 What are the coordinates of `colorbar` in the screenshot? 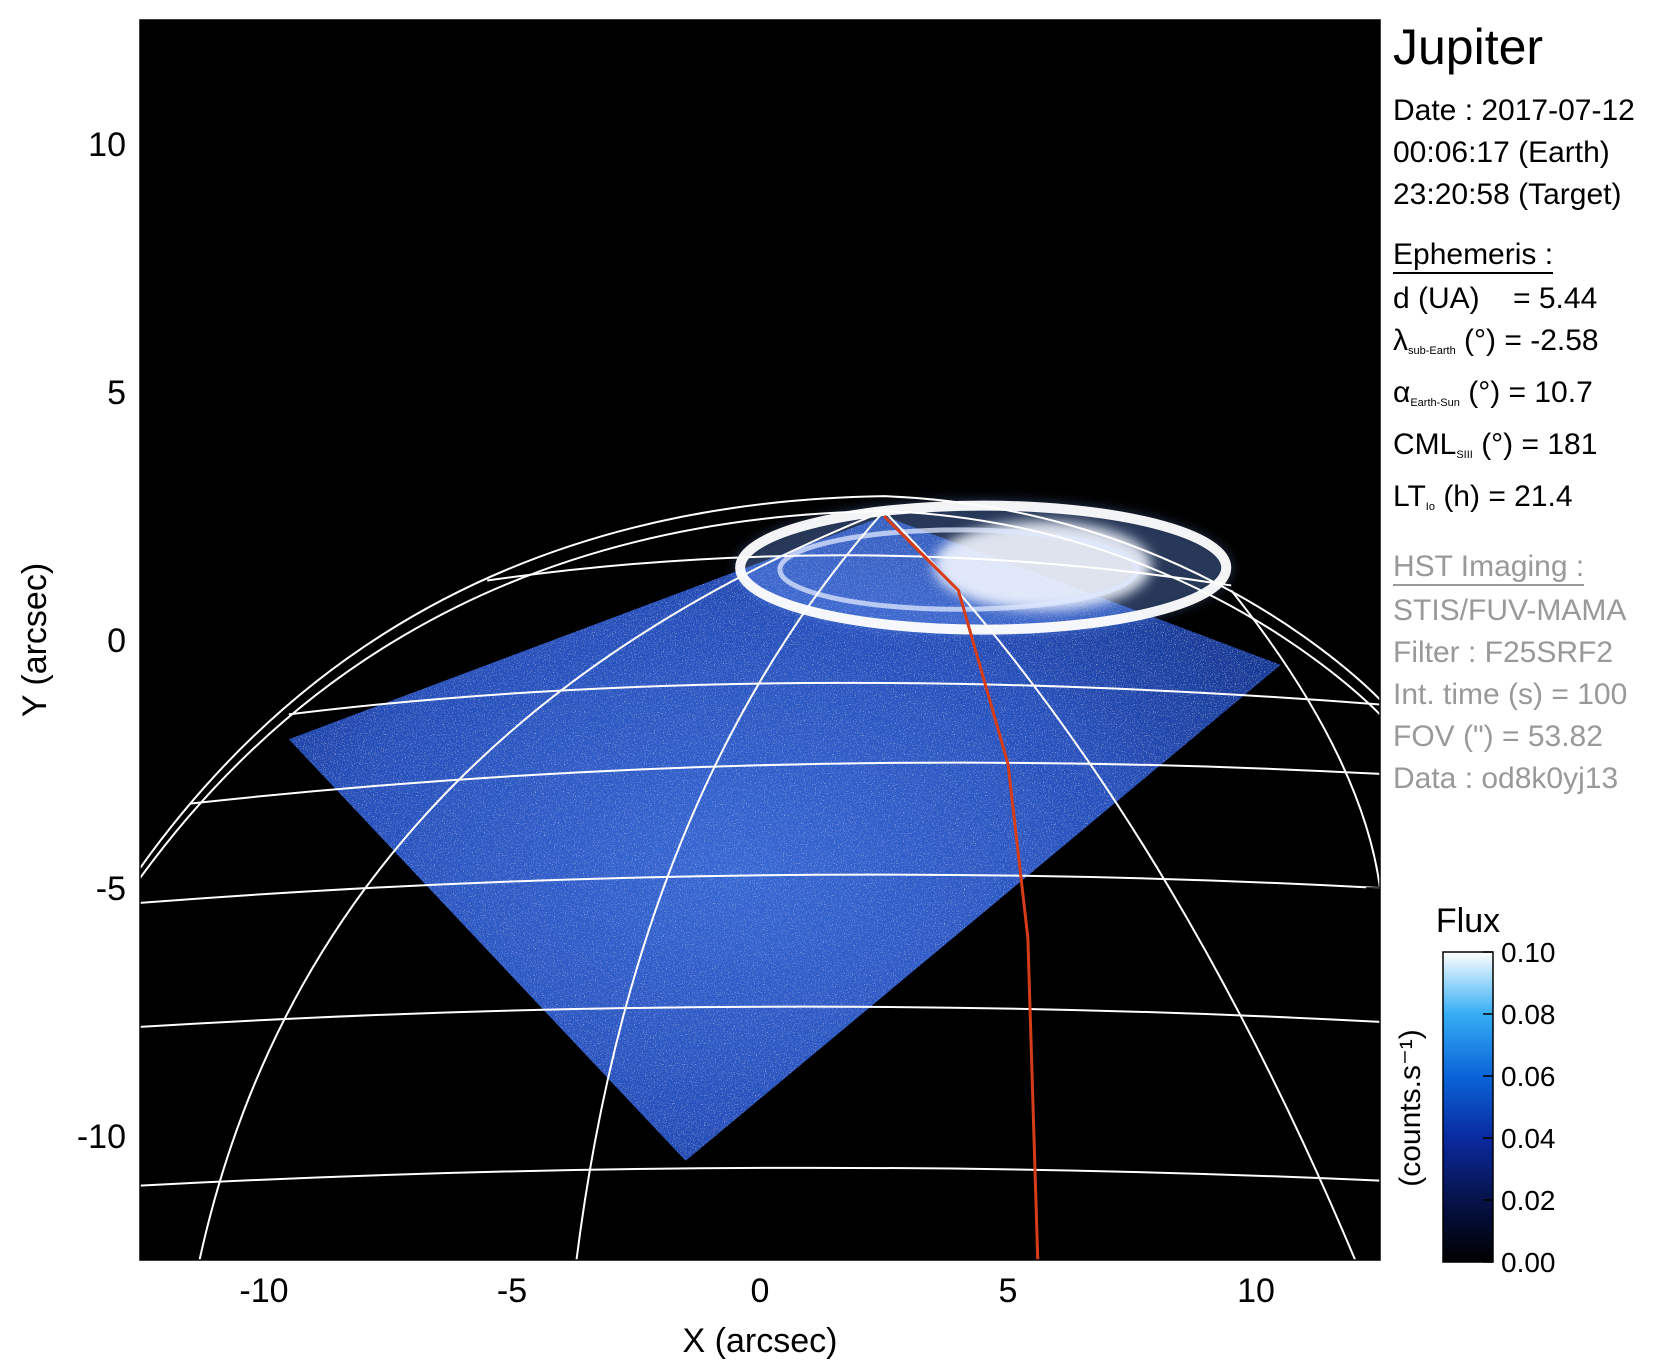 It's located at (1468, 1107).